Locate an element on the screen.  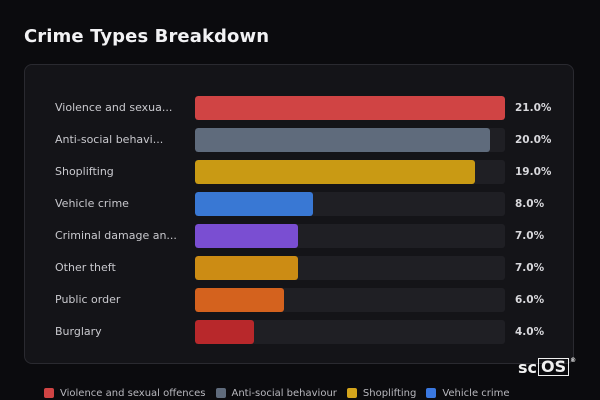
category-label: Burglary is located at coordinates (78, 331).